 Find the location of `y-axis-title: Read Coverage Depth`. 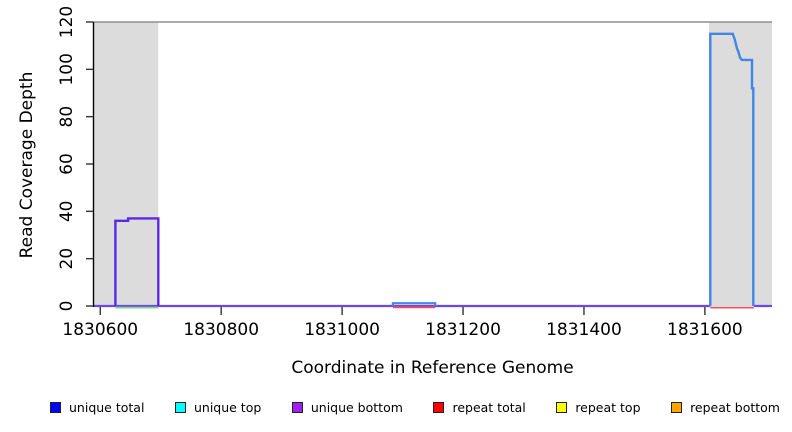

y-axis-title: Read Coverage Depth is located at coordinates (27, 165).